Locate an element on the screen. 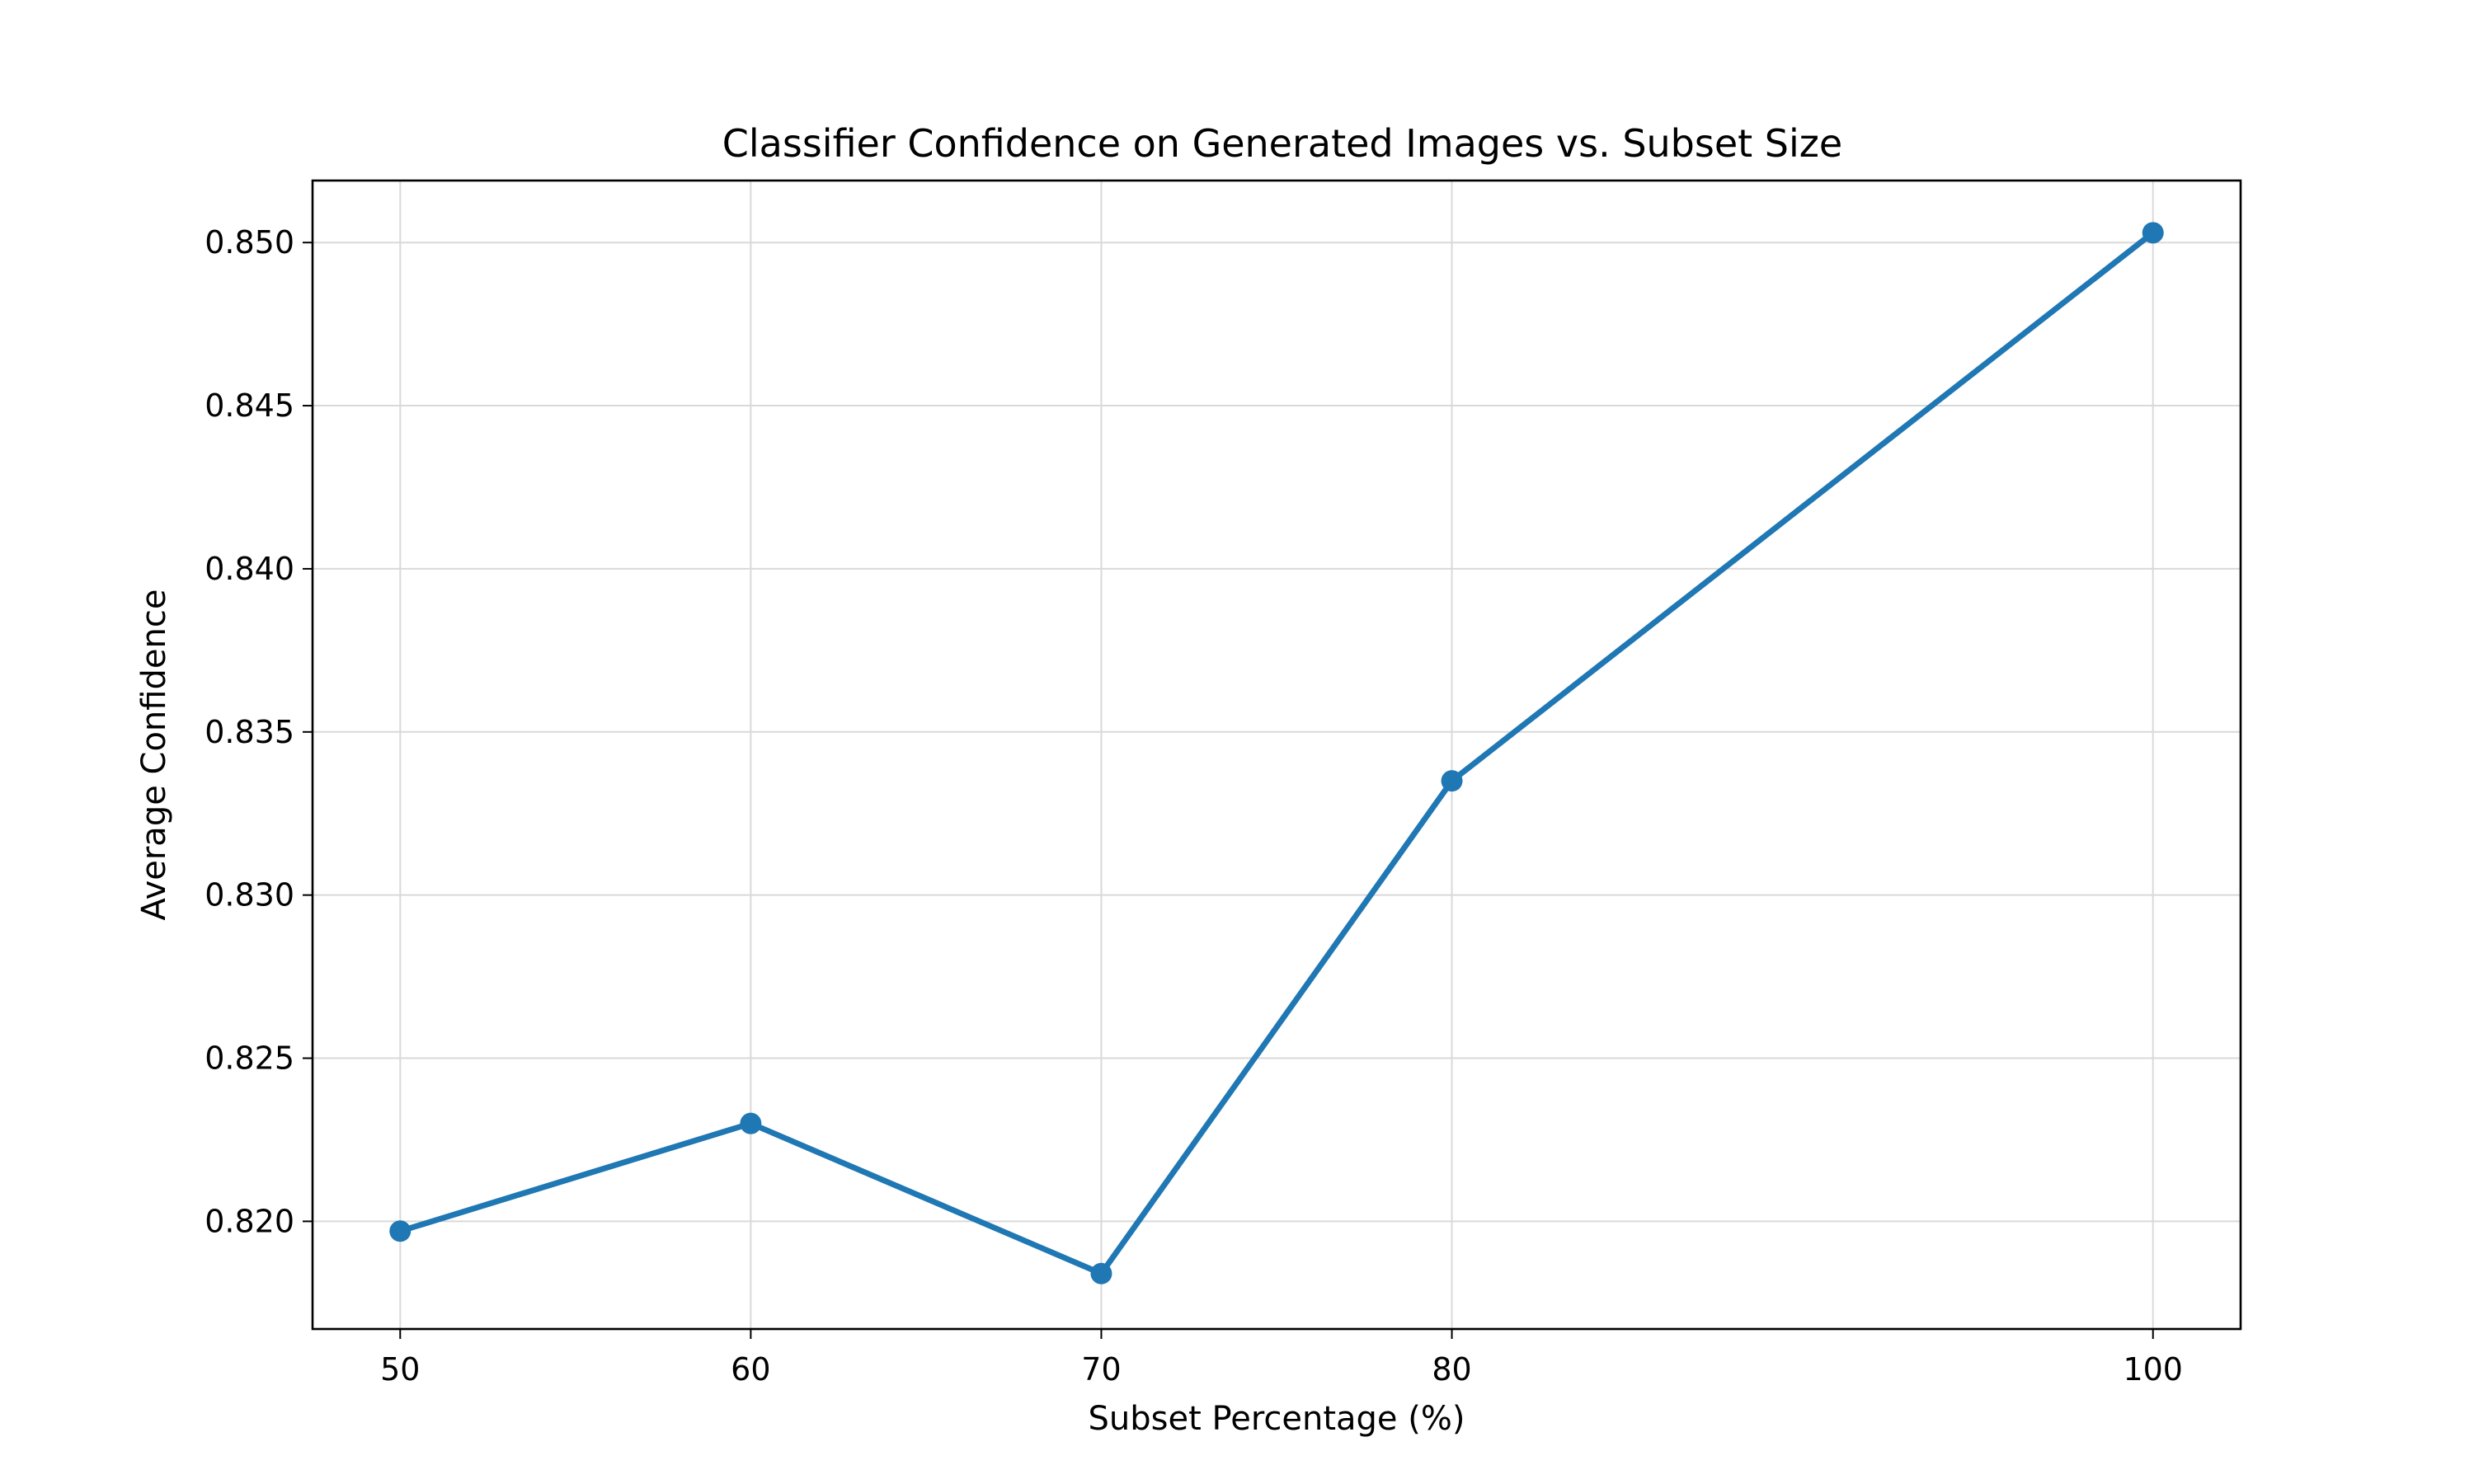 The height and width of the screenshot is (1484, 2474). y-tick-label: 0.845 is located at coordinates (249, 405).